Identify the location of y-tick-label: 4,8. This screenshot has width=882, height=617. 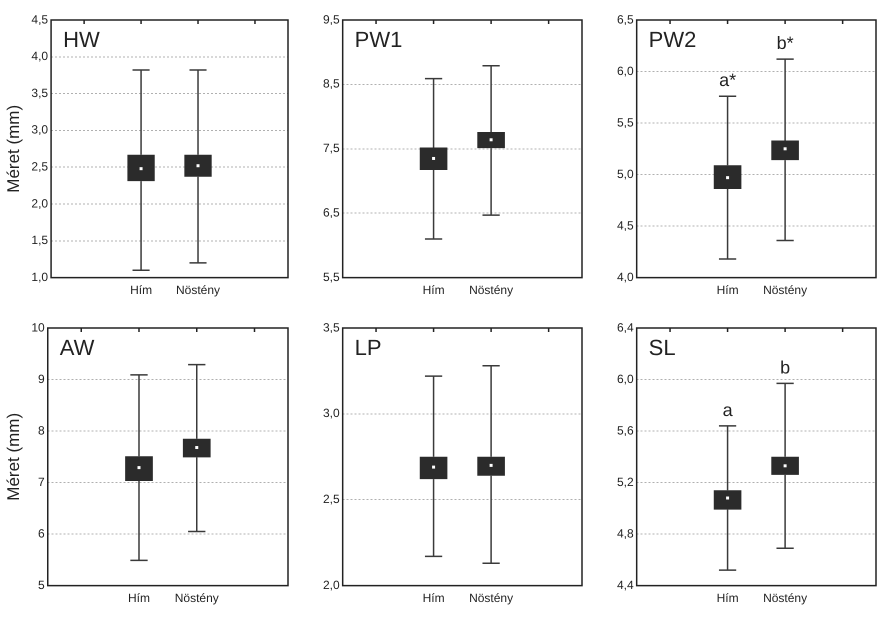
(625, 533).